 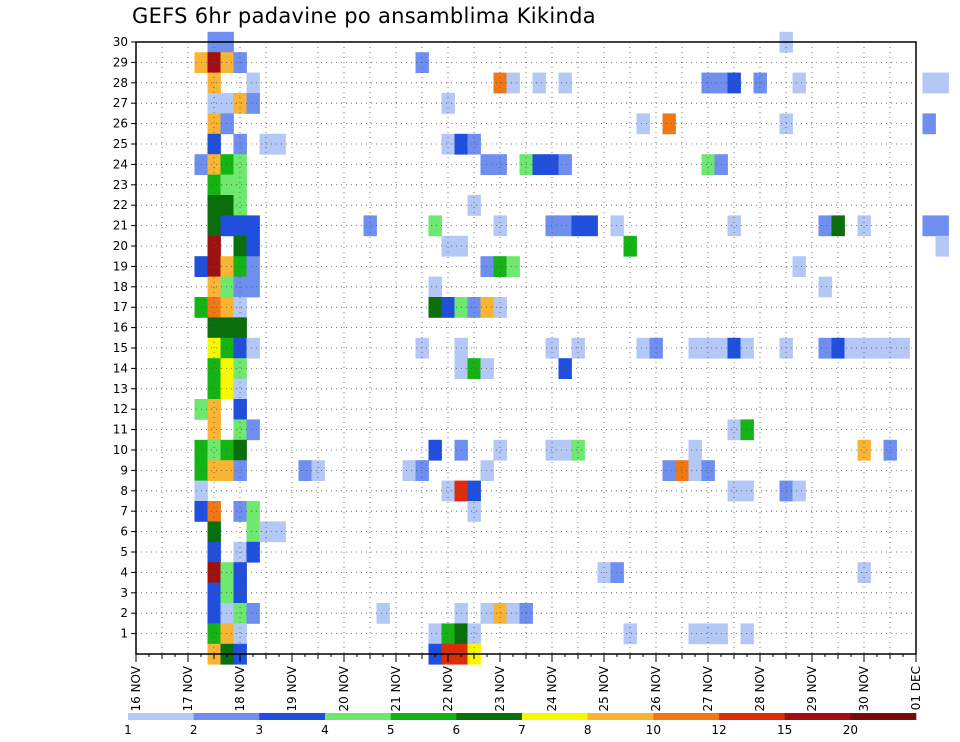 I want to click on legend-label: 1, so click(x=128, y=730).